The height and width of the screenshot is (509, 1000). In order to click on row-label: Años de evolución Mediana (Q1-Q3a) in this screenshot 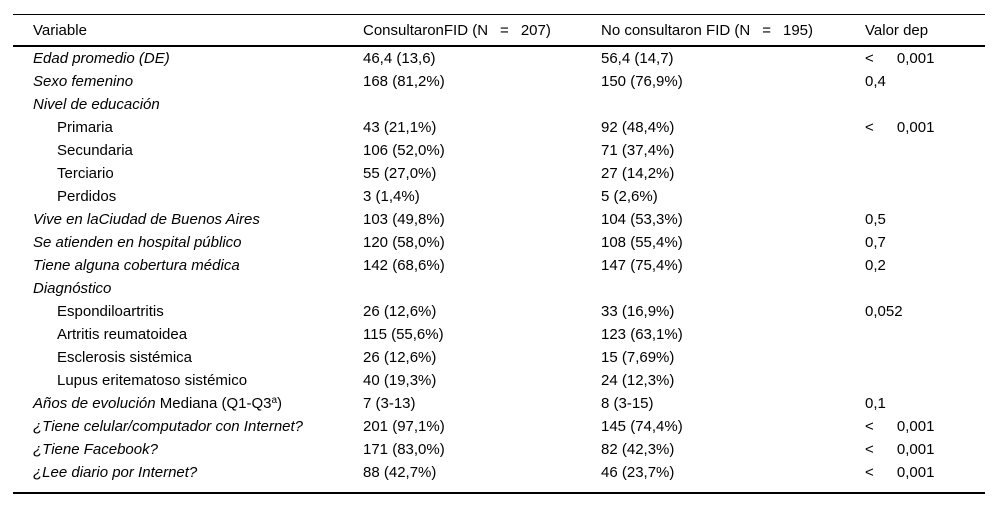, I will do `click(188, 403)`.